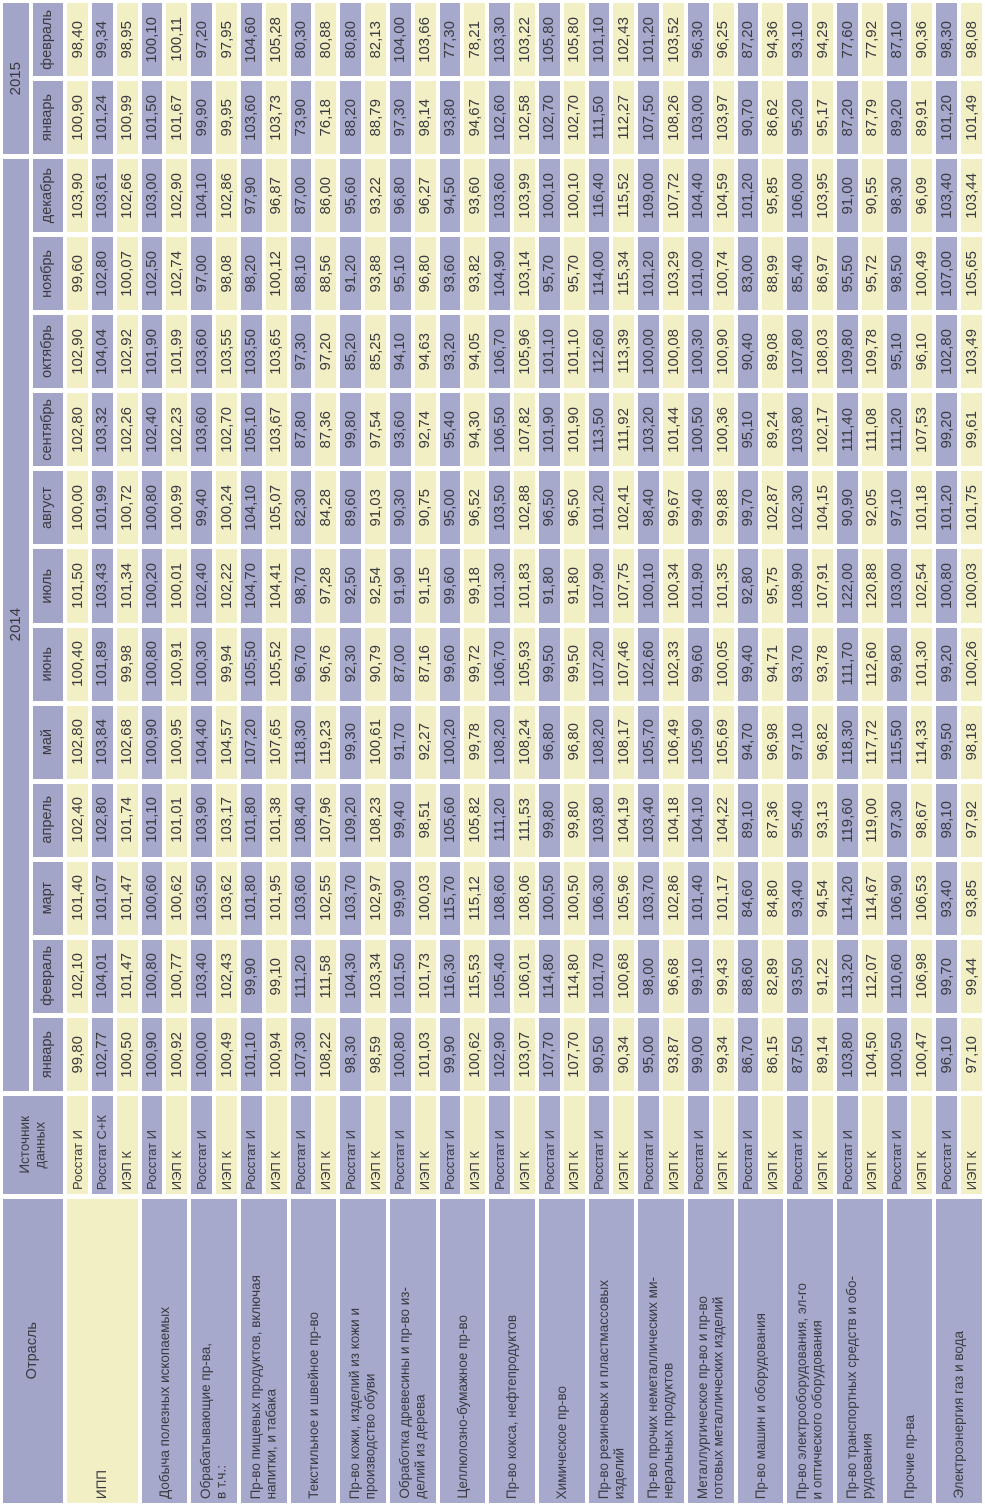  I want to click on value-cell-text: 107,82, so click(524, 429).